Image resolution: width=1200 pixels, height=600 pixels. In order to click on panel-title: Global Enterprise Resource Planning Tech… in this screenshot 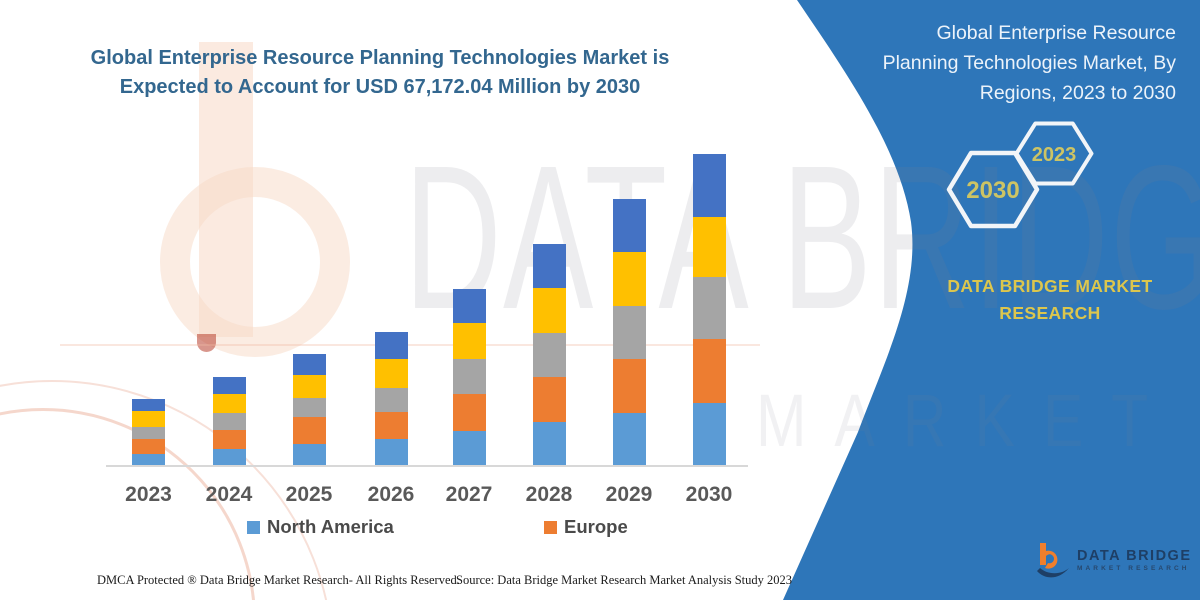, I will do `click(986, 63)`.